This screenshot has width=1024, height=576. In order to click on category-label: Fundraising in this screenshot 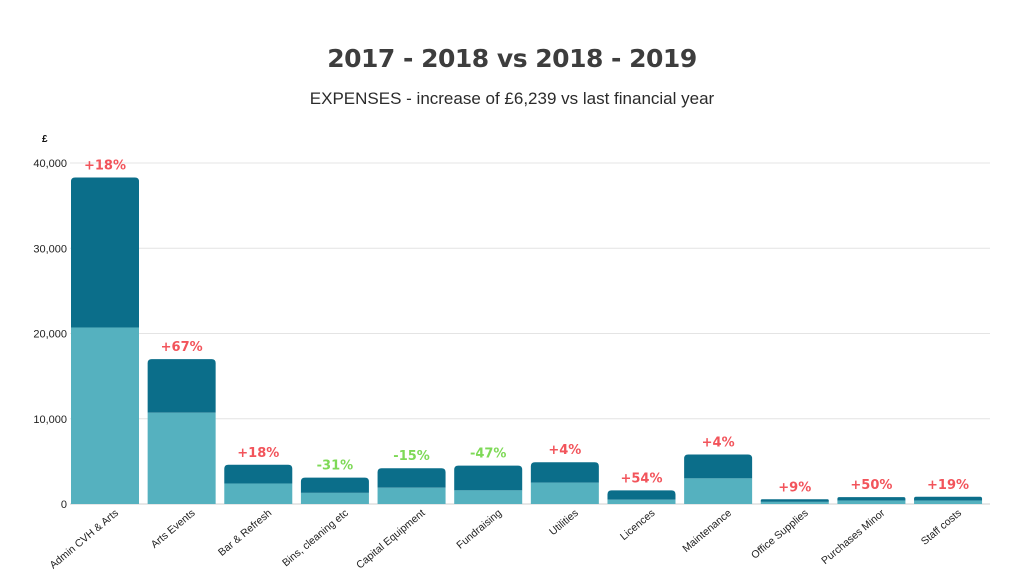, I will do `click(479, 529)`.